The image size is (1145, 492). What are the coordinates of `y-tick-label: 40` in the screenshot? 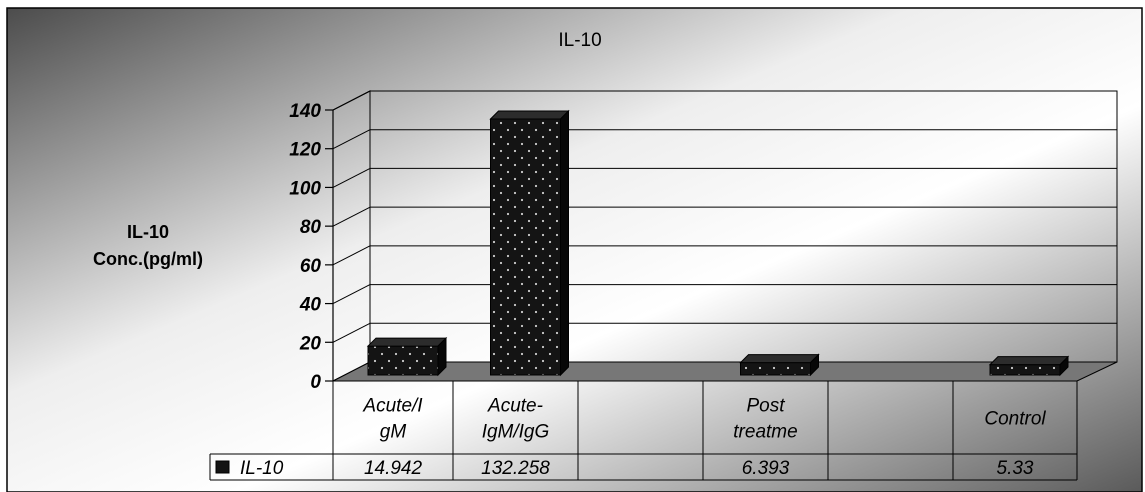 It's located at (310, 305).